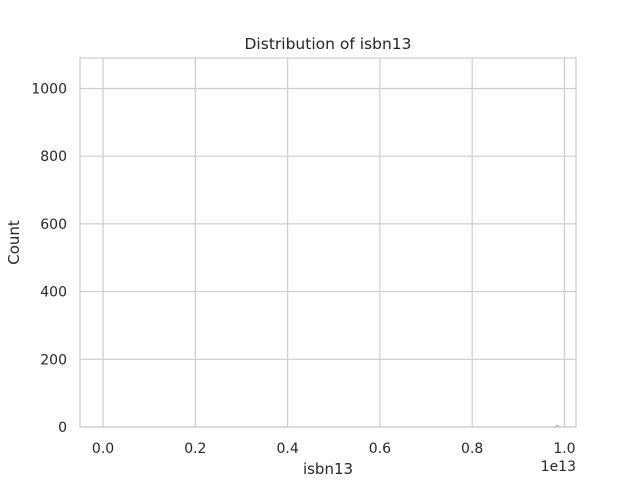  I want to click on y-tick-label: 400, so click(53, 293).